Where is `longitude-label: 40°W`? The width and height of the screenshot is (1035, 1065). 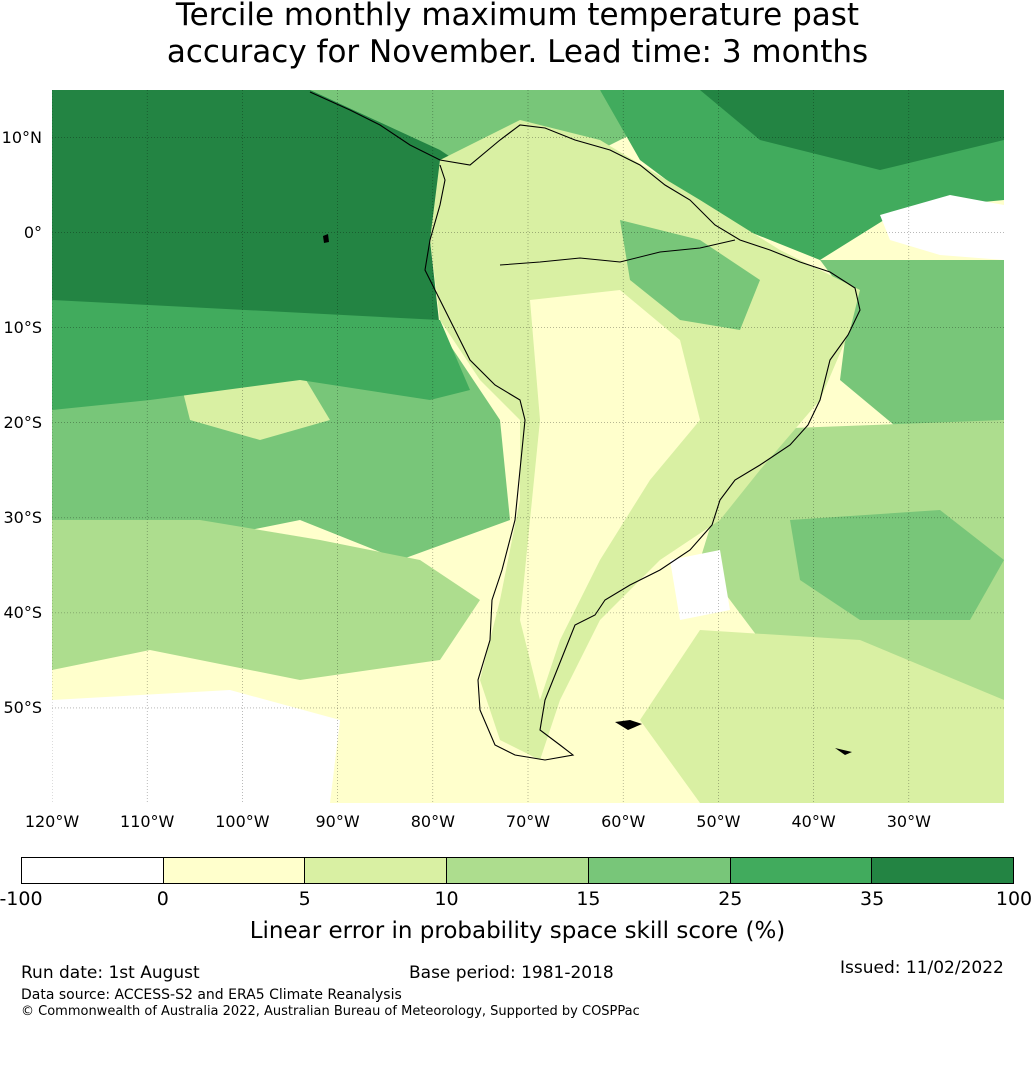 longitude-label: 40°W is located at coordinates (813, 821).